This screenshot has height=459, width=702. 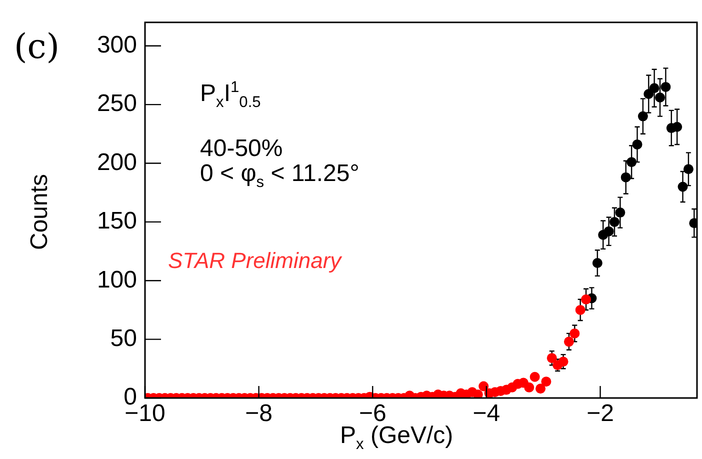 What do you see at coordinates (116, 221) in the screenshot?
I see `y-tick-label: 150` at bounding box center [116, 221].